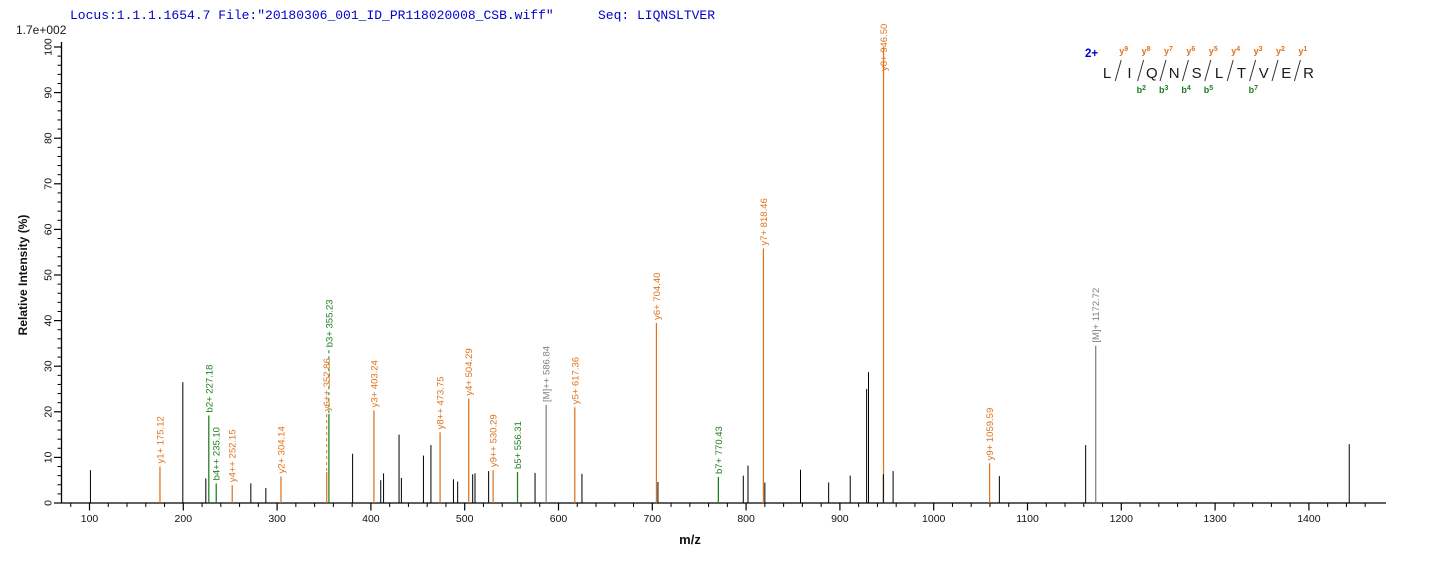 This screenshot has width=1436, height=562. What do you see at coordinates (1146, 51) in the screenshot?
I see `ion-label: y8` at bounding box center [1146, 51].